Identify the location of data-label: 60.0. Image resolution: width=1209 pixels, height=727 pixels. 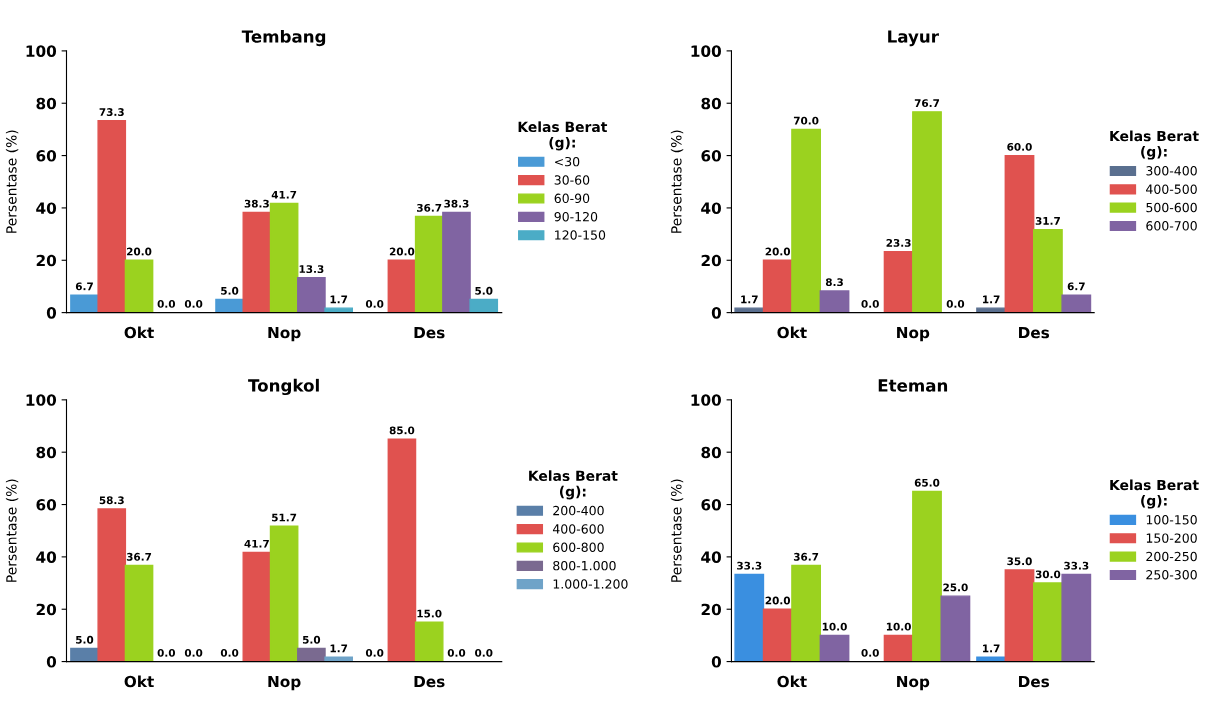
(1019, 146).